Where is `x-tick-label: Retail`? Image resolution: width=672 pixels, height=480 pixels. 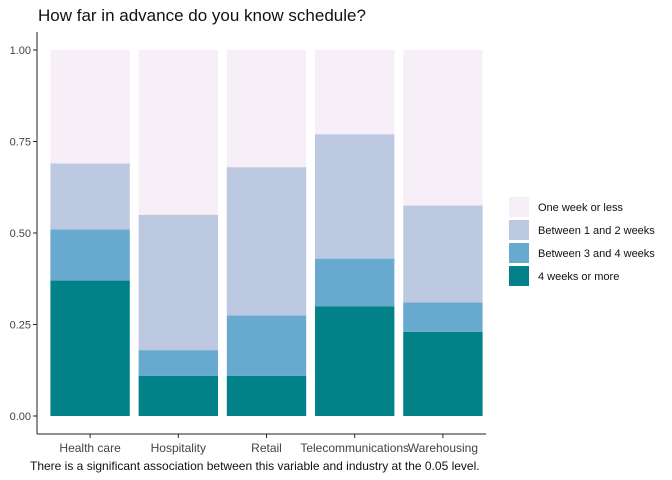
x-tick-label: Retail is located at coordinates (266, 448).